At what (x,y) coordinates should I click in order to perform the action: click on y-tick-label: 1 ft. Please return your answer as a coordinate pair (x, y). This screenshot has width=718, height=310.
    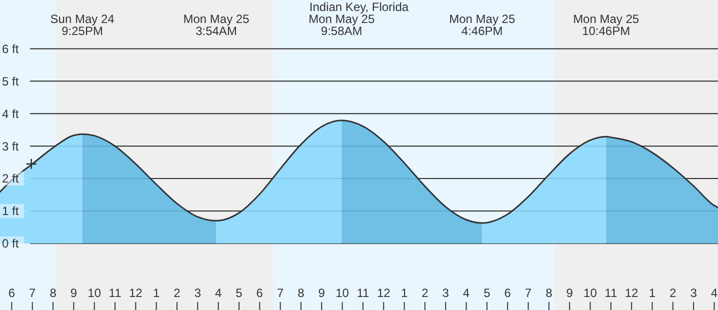
    Looking at the image, I should click on (11, 211).